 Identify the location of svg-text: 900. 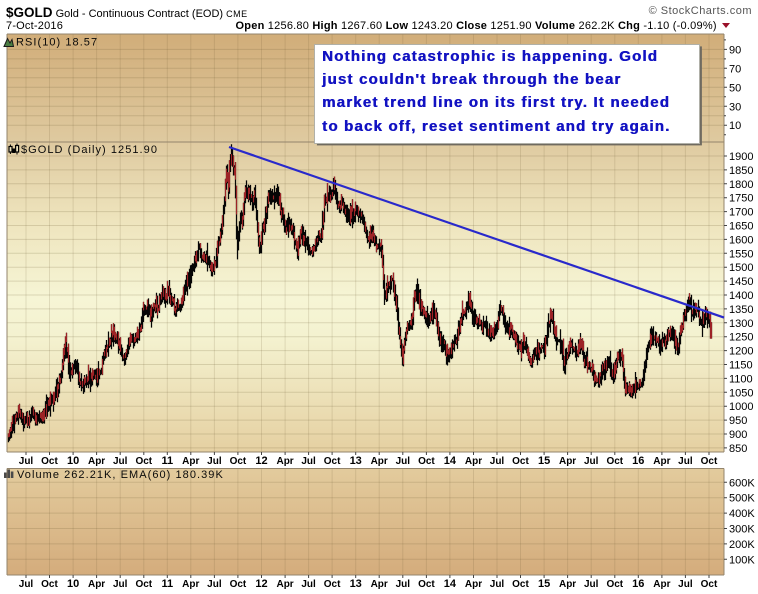
(738, 435).